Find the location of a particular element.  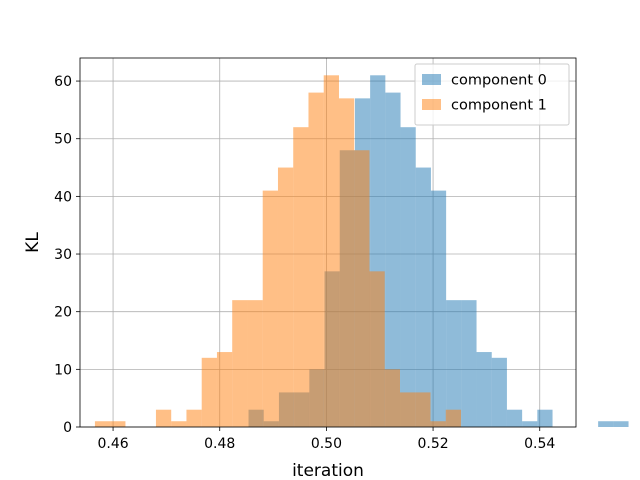

x-axis-label: iteration is located at coordinates (328, 470).